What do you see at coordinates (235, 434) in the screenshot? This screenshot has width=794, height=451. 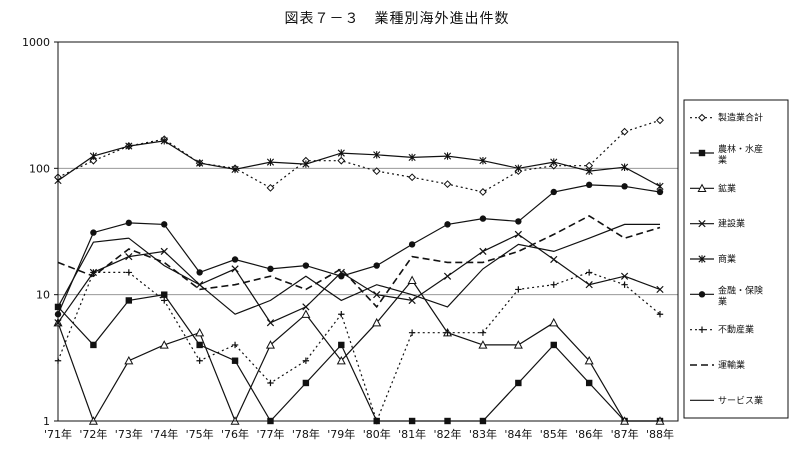 I see `x-tick-label: '76年` at bounding box center [235, 434].